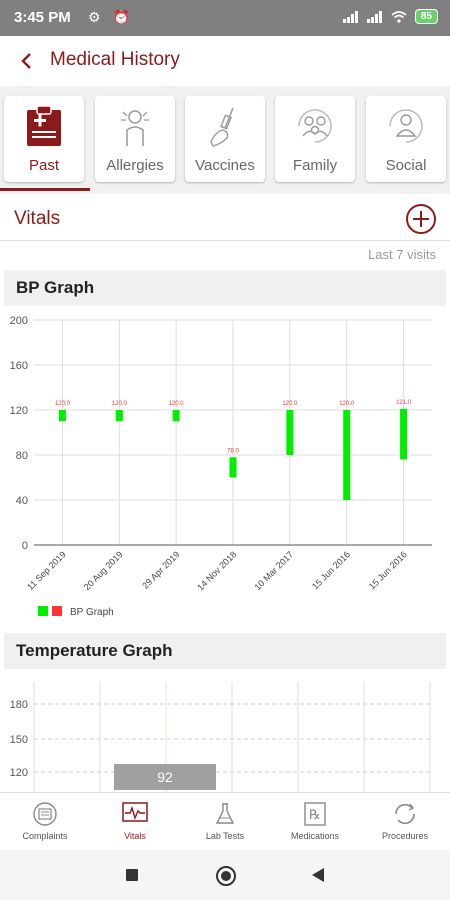 The image size is (450, 900). What do you see at coordinates (45, 836) in the screenshot?
I see `nav-label: Complaints` at bounding box center [45, 836].